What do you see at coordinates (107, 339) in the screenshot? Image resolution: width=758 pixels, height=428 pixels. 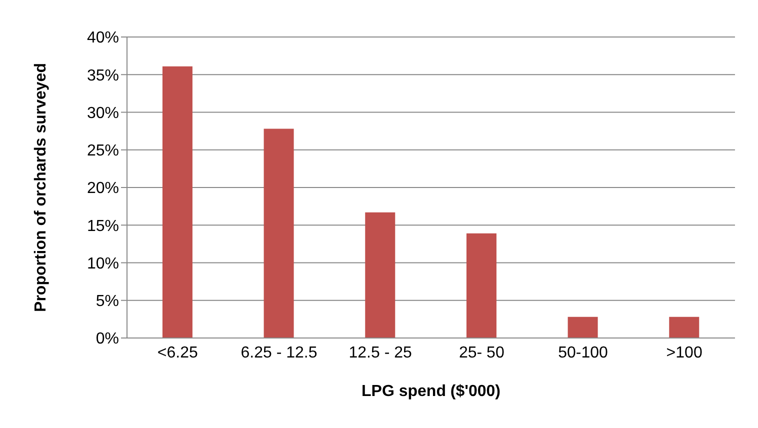 I see `y-tick-label: 0%` at bounding box center [107, 339].